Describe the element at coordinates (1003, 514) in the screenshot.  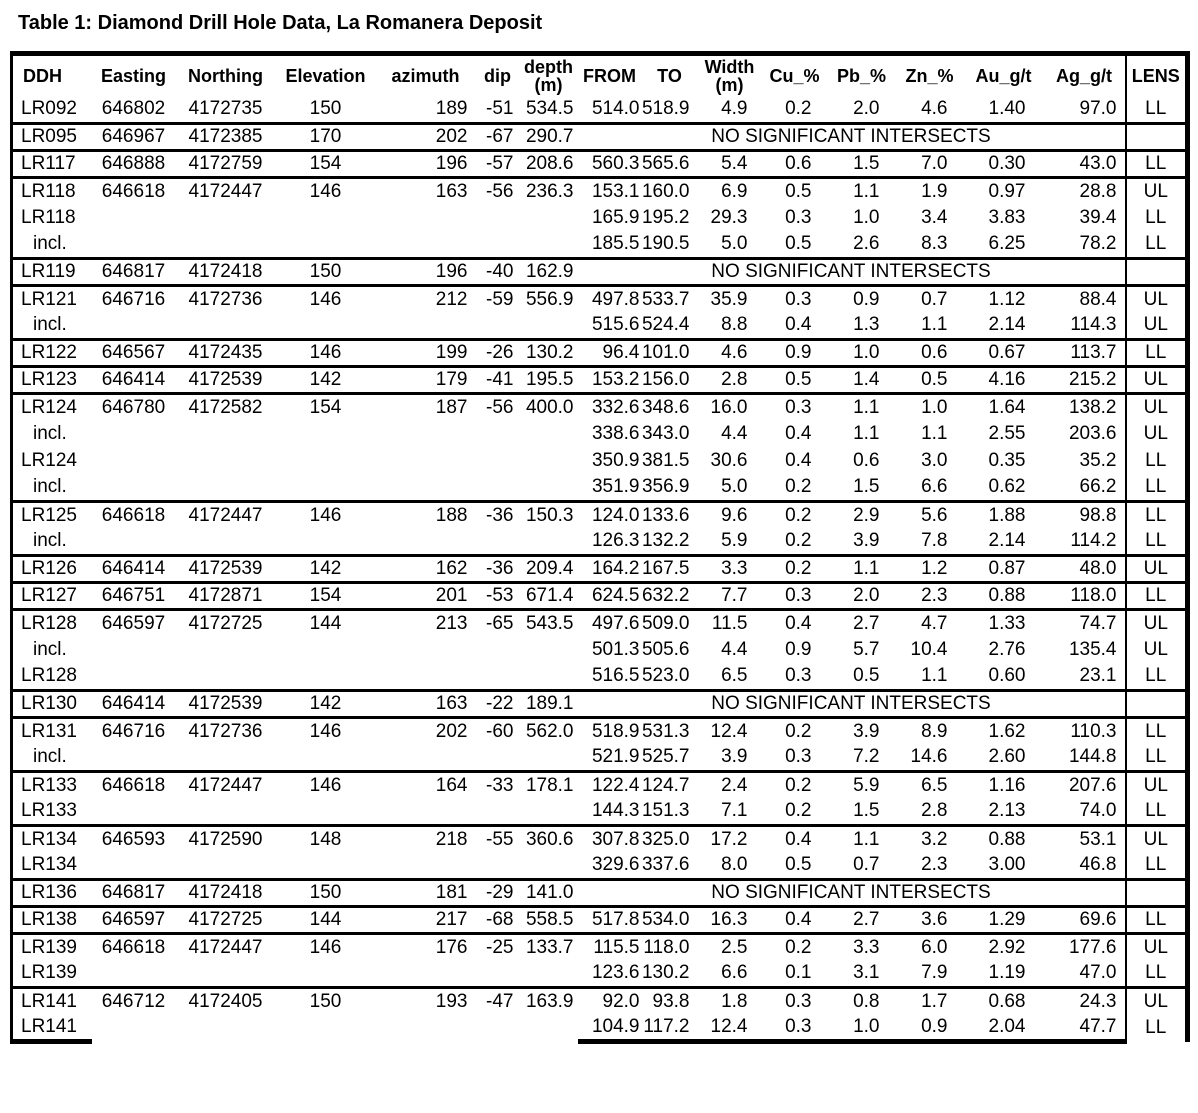
I see `cell-au: 1.88` at that location.